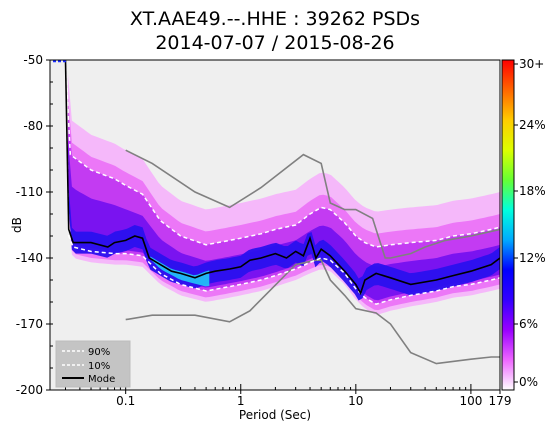 The image size is (550, 425). What do you see at coordinates (29, 324) in the screenshot?
I see `y-tick-label: -170` at bounding box center [29, 324].